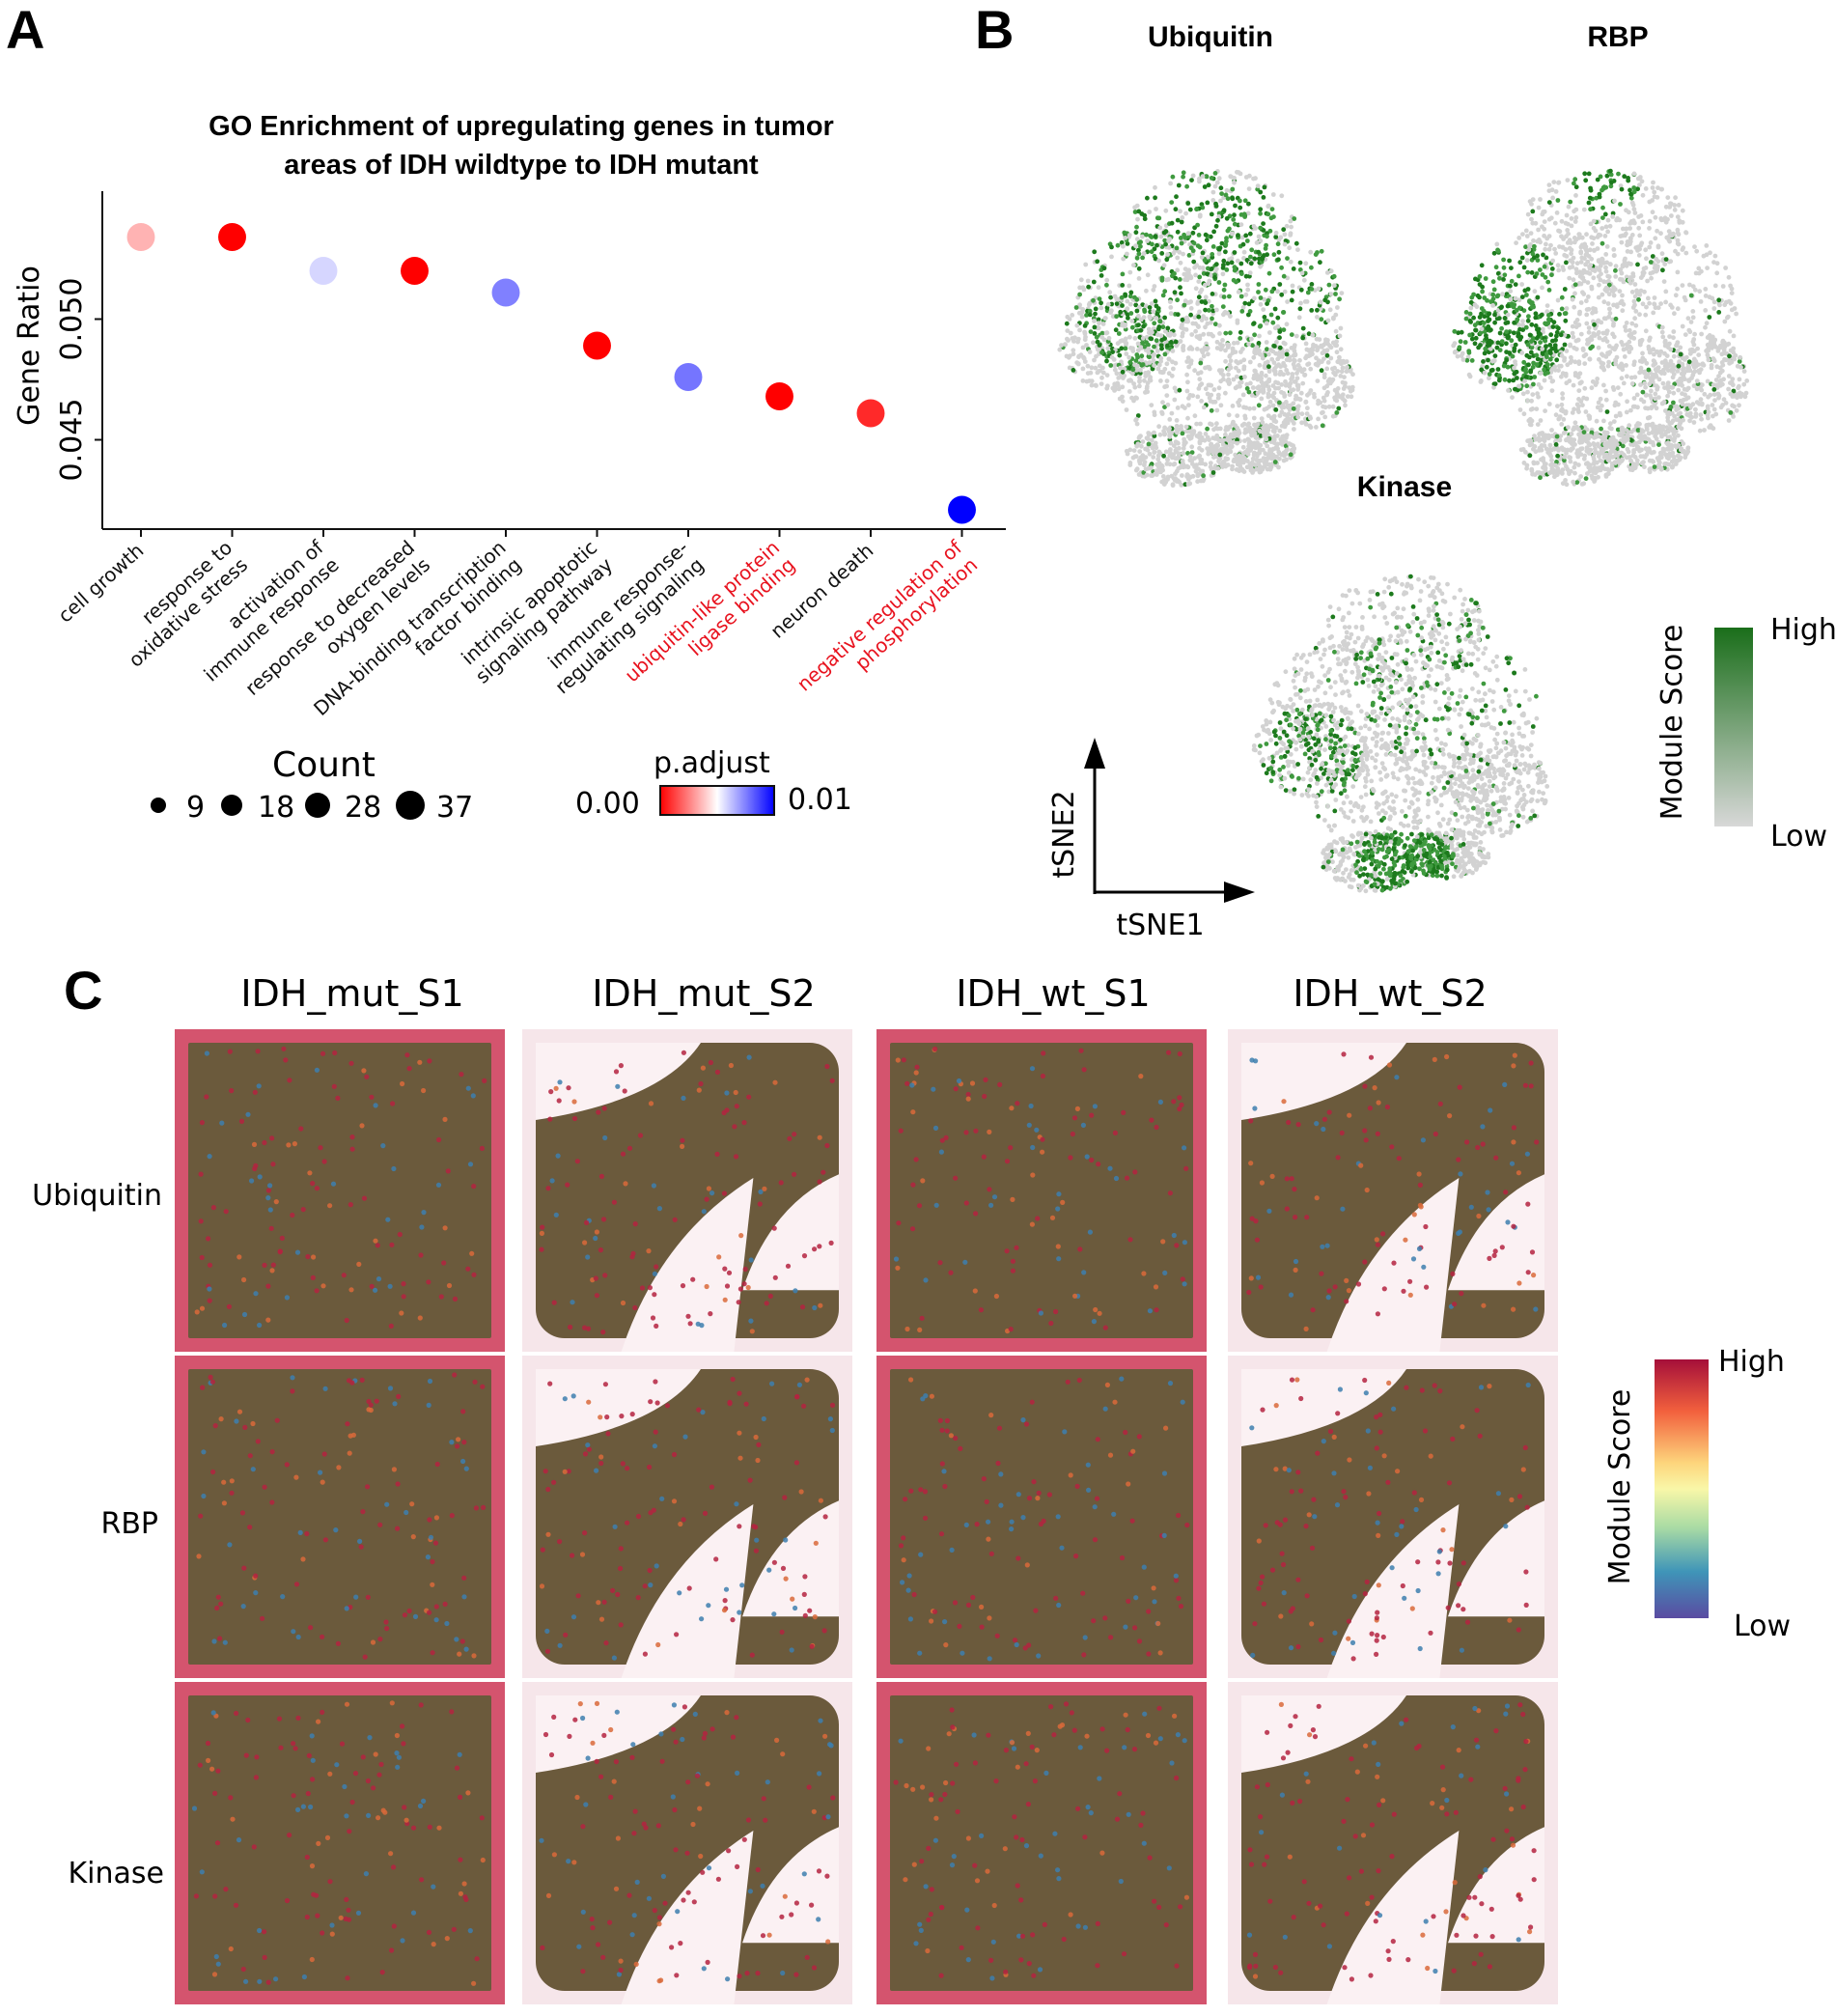  I want to click on x-tick-label-line: cell growth, so click(101, 584).